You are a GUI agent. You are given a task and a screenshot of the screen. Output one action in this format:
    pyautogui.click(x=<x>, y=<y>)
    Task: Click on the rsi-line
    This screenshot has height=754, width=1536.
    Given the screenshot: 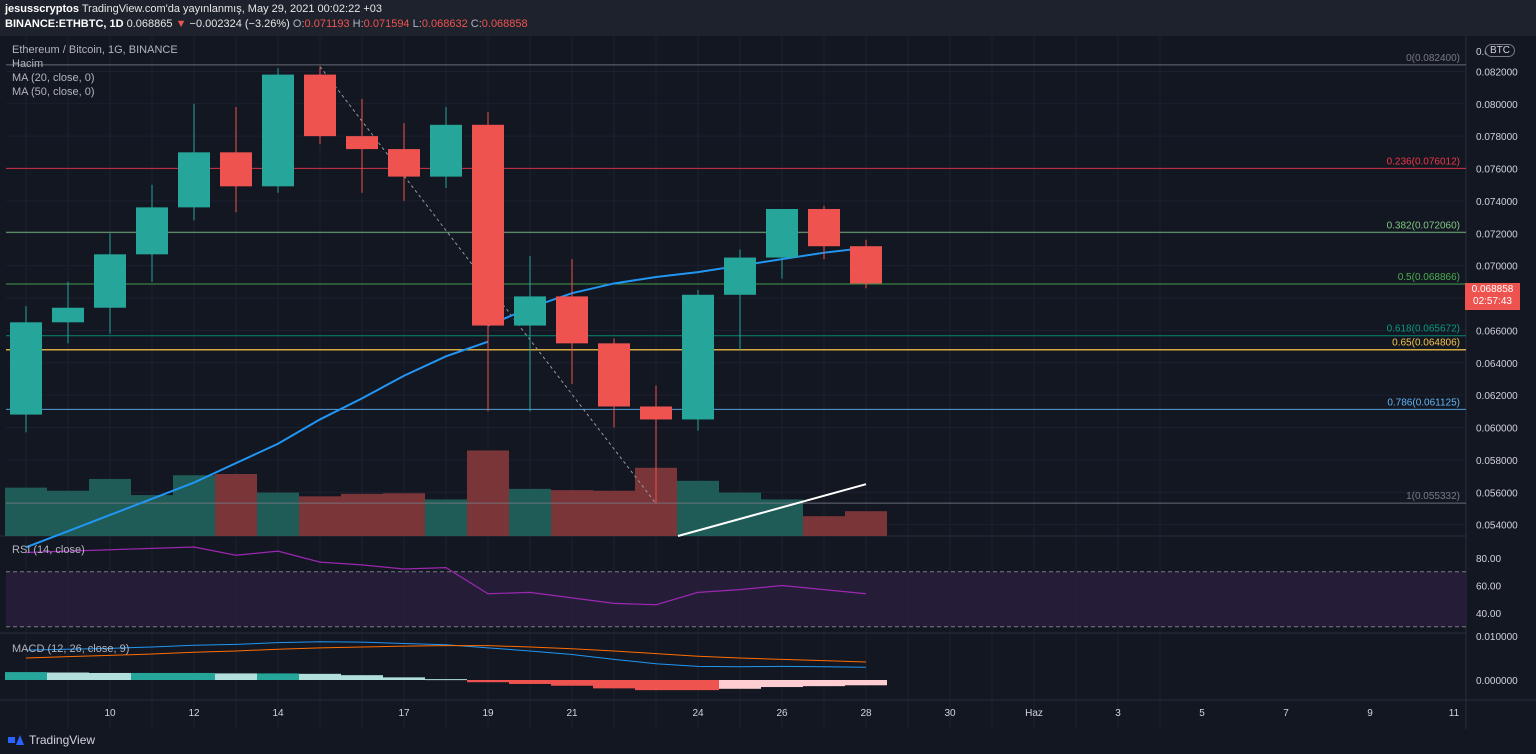 What is the action you would take?
    pyautogui.click(x=446, y=576)
    